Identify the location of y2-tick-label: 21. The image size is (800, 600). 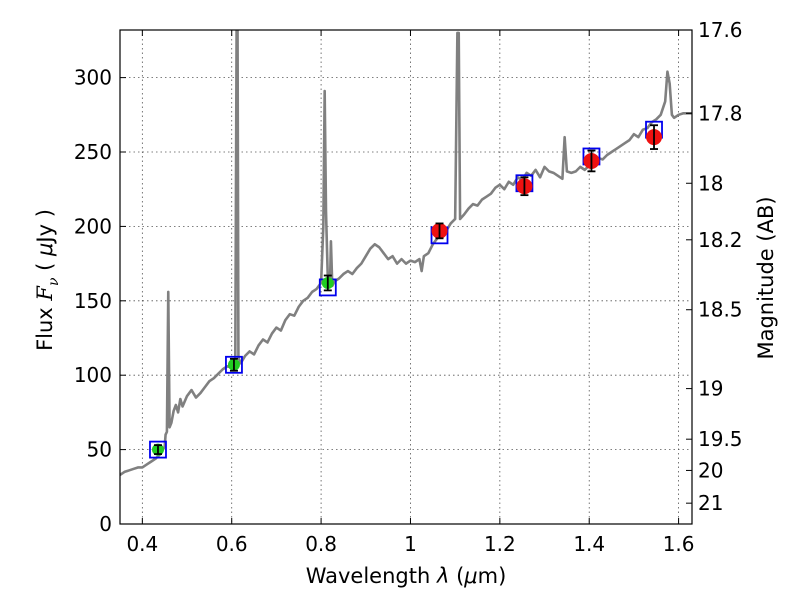
(710, 503).